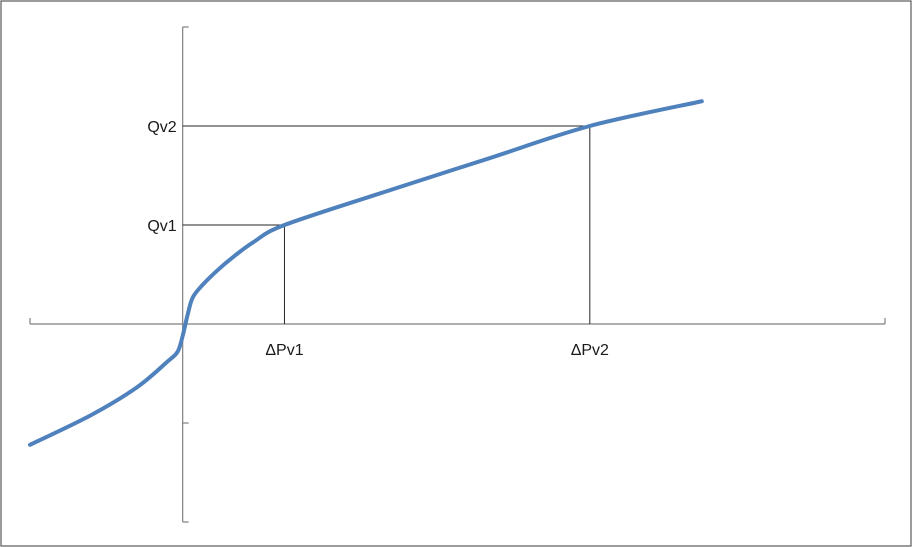 Image resolution: width=912 pixels, height=547 pixels. What do you see at coordinates (284, 350) in the screenshot?
I see `x-tick-label-1: ΔPv1` at bounding box center [284, 350].